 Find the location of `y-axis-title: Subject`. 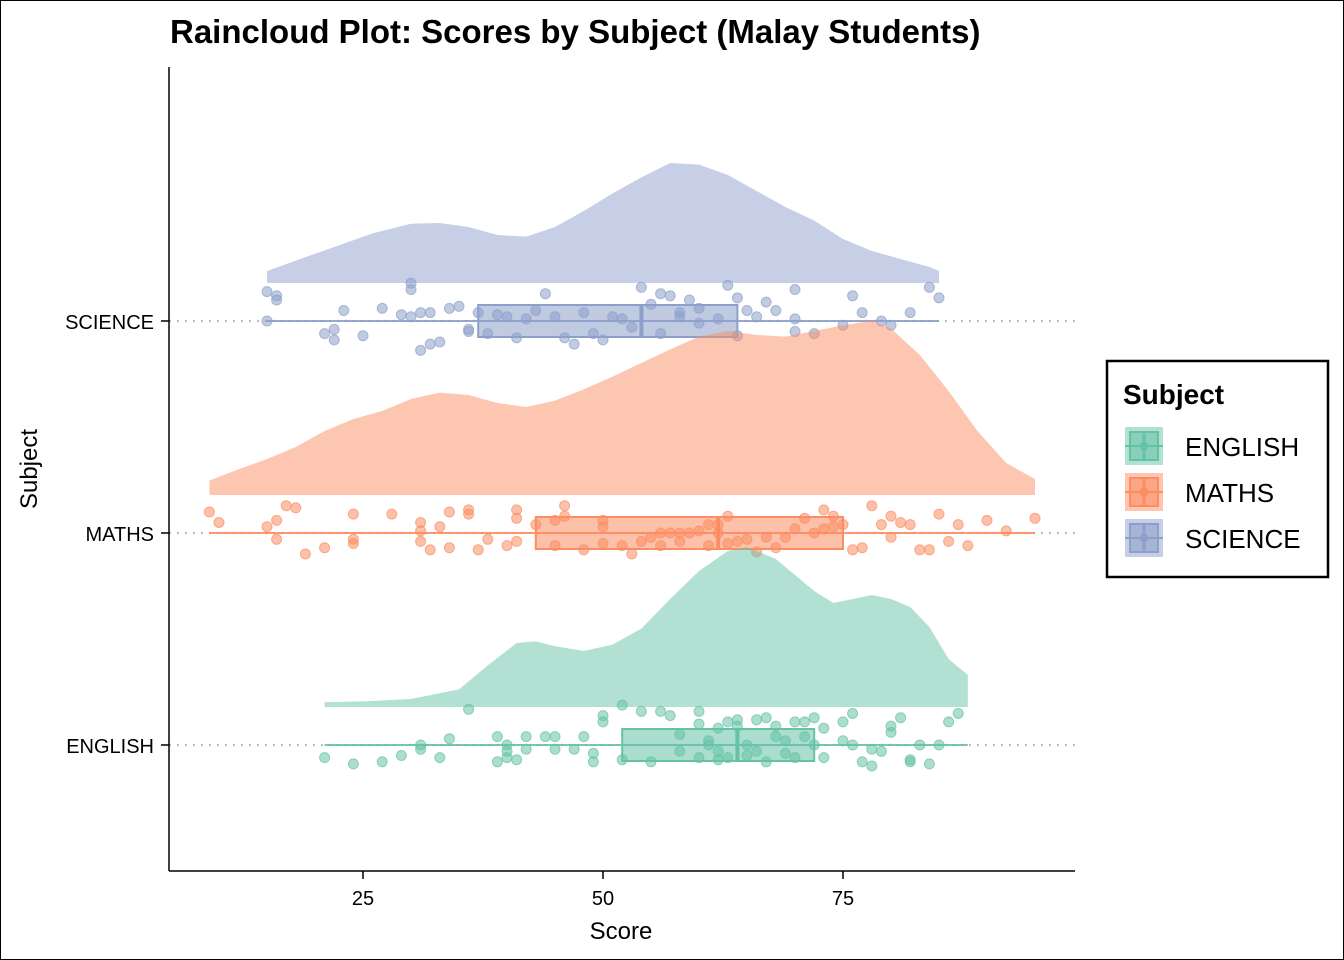

y-axis-title: Subject is located at coordinates (29, 469).